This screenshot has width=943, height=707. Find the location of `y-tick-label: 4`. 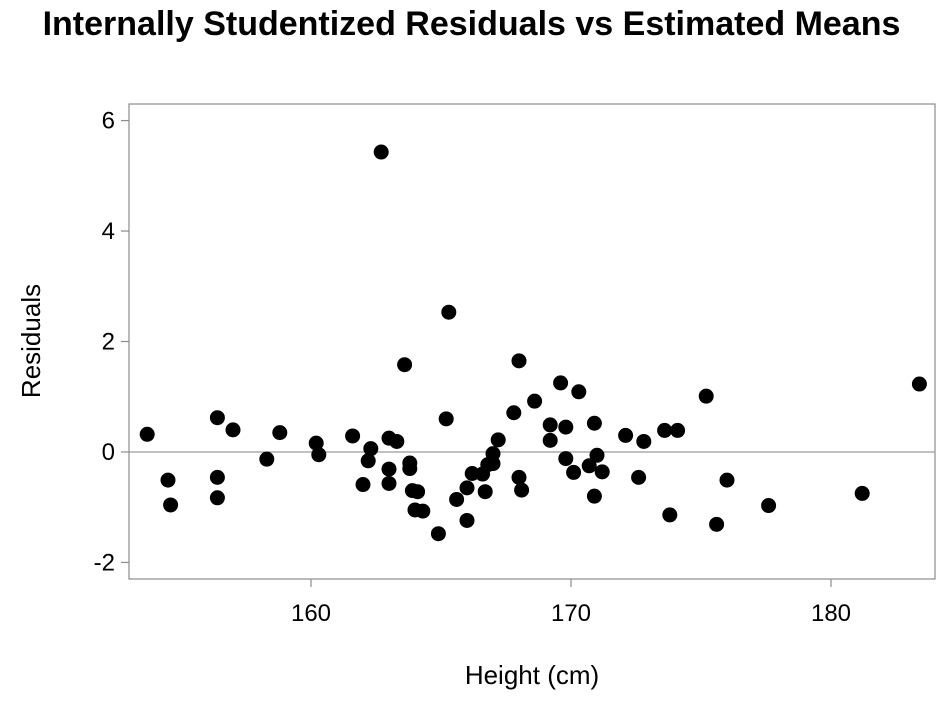

y-tick-label: 4 is located at coordinates (108, 231).